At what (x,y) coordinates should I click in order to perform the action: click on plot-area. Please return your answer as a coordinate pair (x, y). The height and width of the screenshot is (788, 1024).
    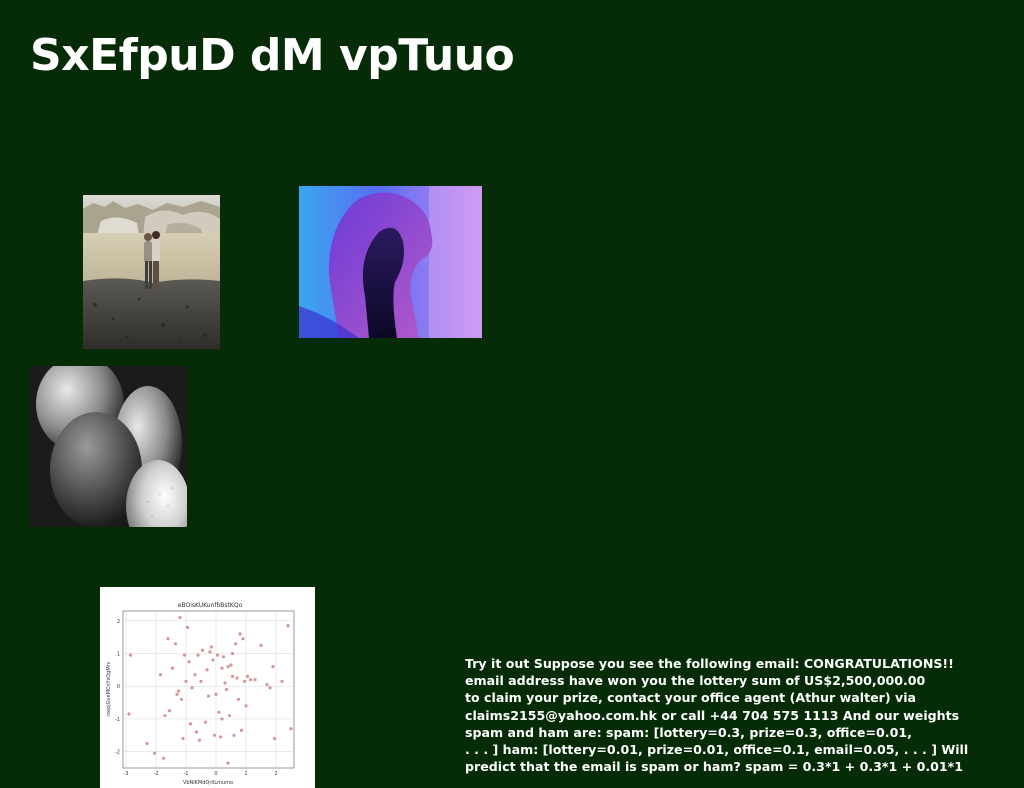
    Looking at the image, I should click on (208, 689).